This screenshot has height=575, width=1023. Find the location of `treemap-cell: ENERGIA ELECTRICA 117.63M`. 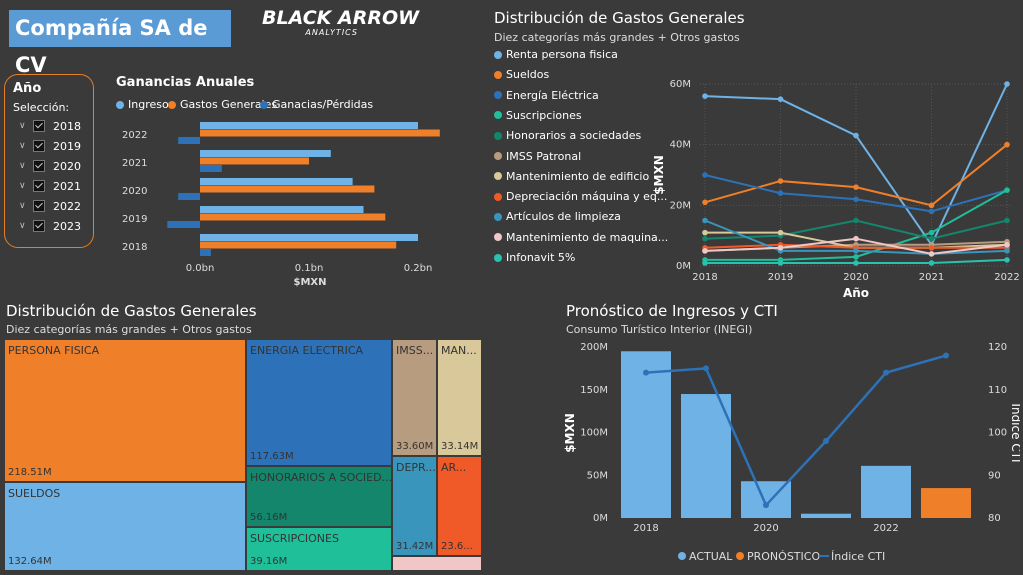

treemap-cell: ENERGIA ELECTRICA 117.63M is located at coordinates (319, 402).